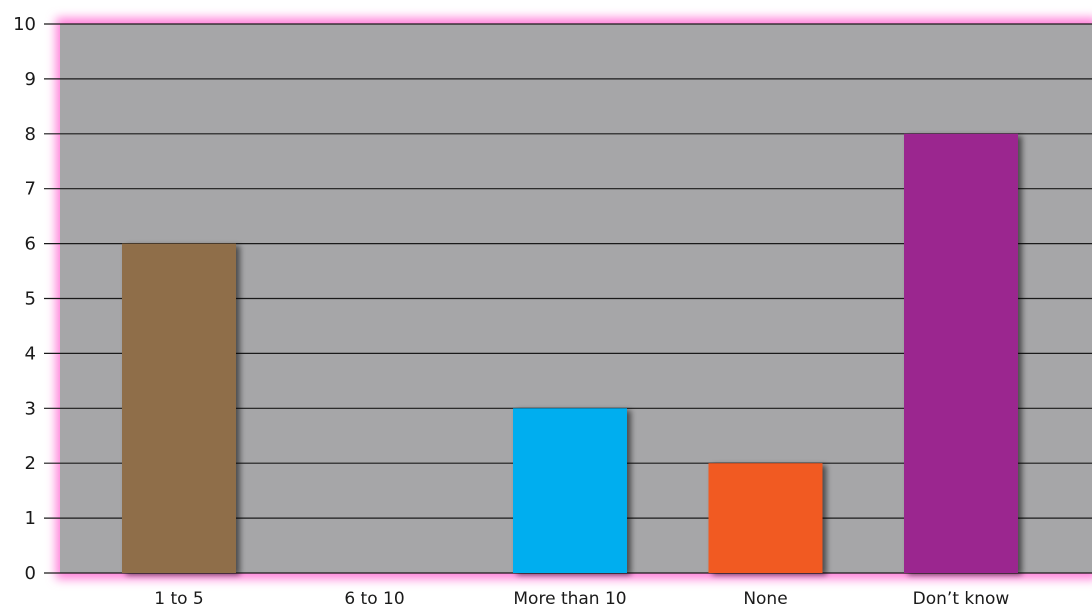  I want to click on y-tick-label: 7, so click(30, 189).